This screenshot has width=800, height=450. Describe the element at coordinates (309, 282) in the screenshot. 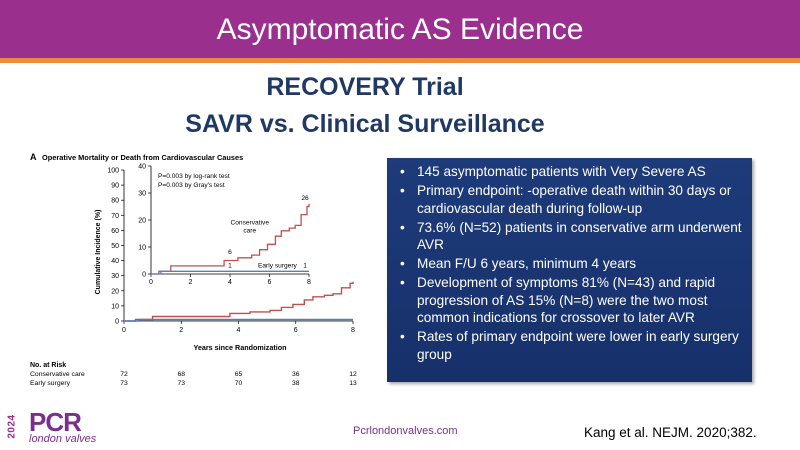

I see `inset-x-tick-label: 8` at that location.